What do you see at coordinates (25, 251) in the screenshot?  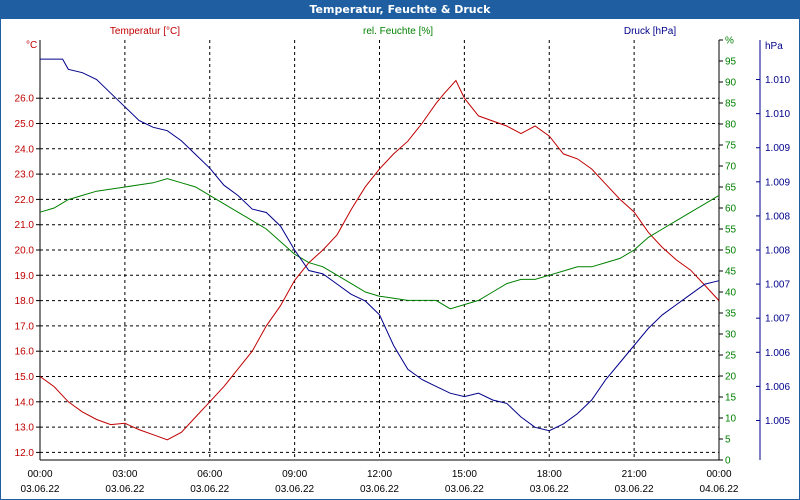 I see `temperature-tick-label: 20.0` at bounding box center [25, 251].